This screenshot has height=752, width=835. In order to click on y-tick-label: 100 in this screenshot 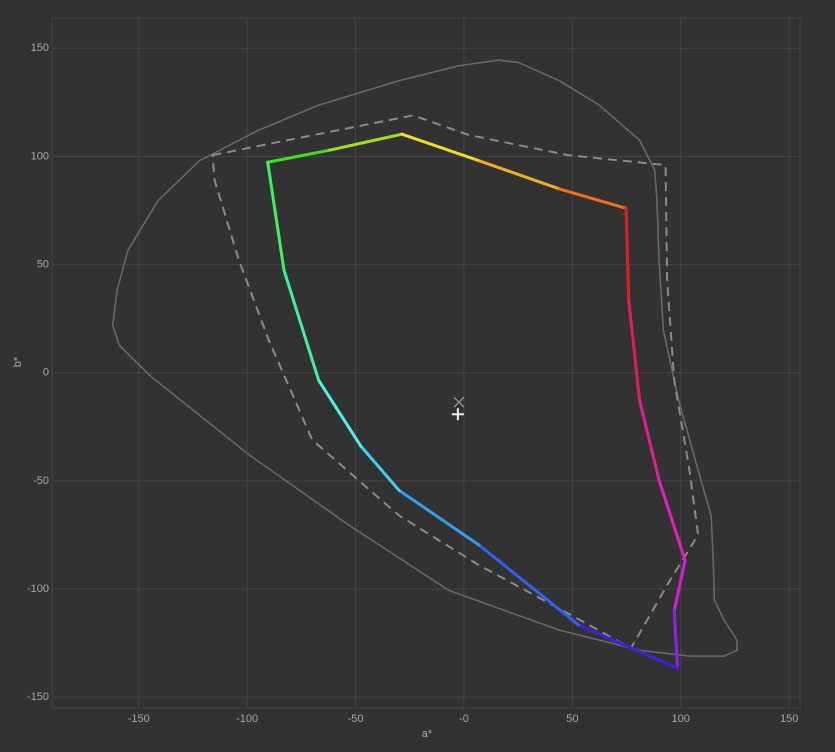, I will do `click(40, 156)`.